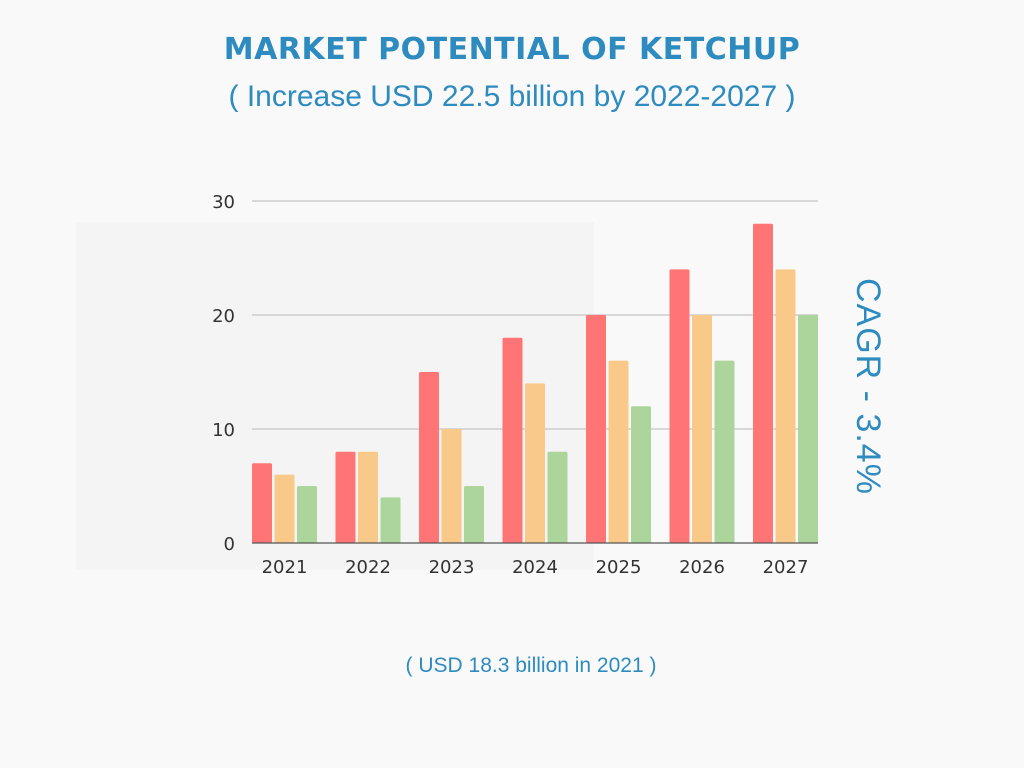  What do you see at coordinates (223, 202) in the screenshot?
I see `y-tick-label: 30` at bounding box center [223, 202].